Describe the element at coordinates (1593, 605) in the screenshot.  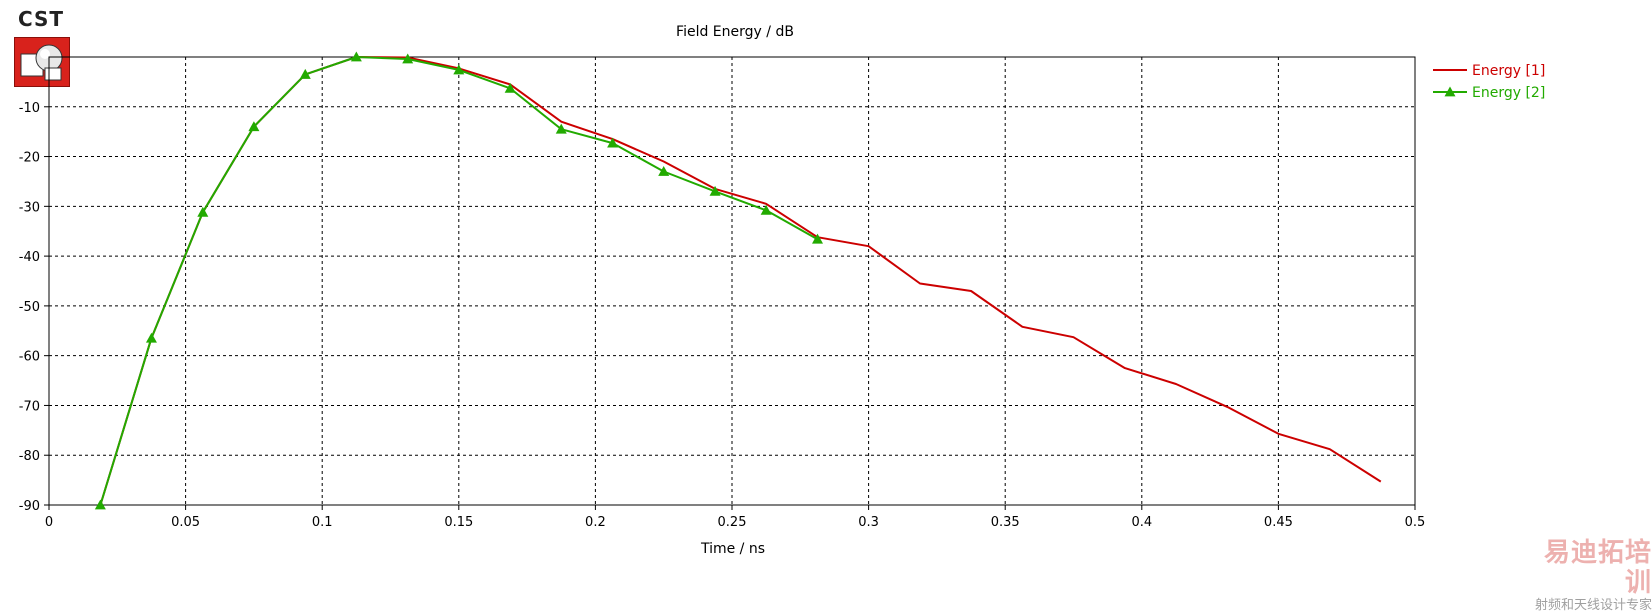
I see `watermark-sub: 射频和天线设计专家` at that location.